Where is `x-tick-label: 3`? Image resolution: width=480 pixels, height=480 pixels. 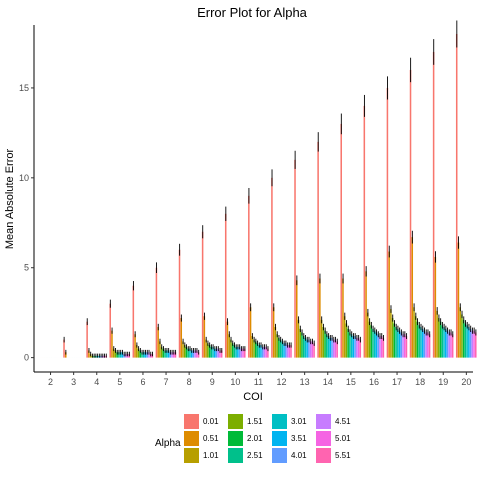
x-tick-label: 3 is located at coordinates (73, 382).